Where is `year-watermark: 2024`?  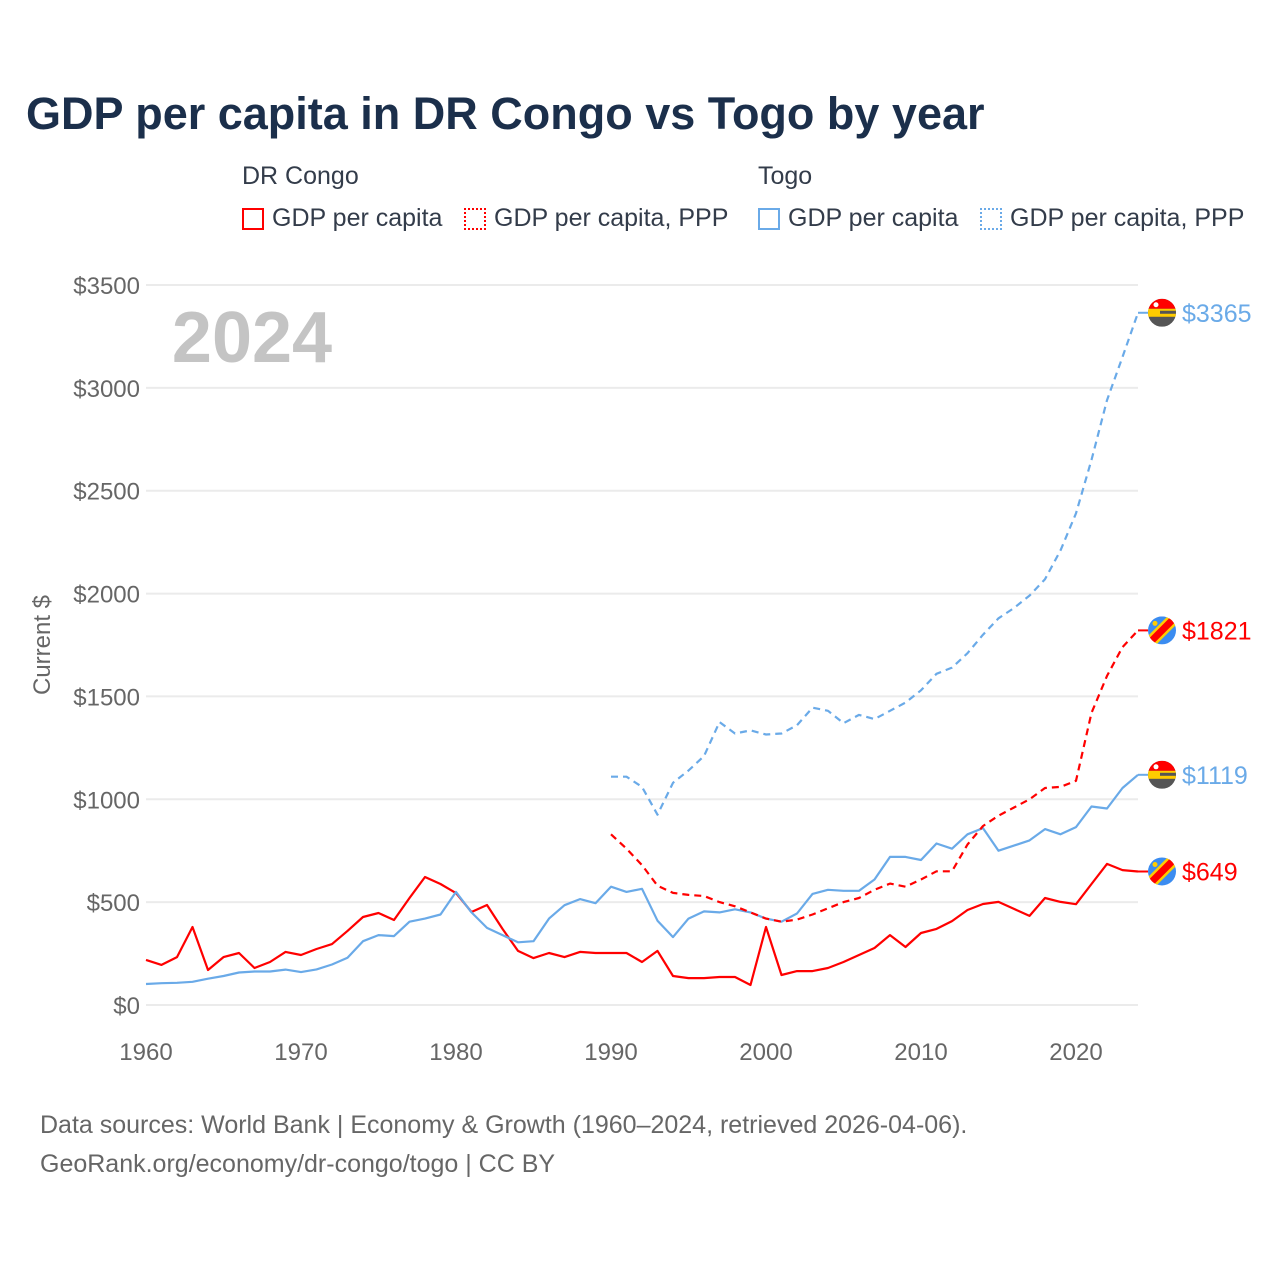
year-watermark: 2024 is located at coordinates (252, 338).